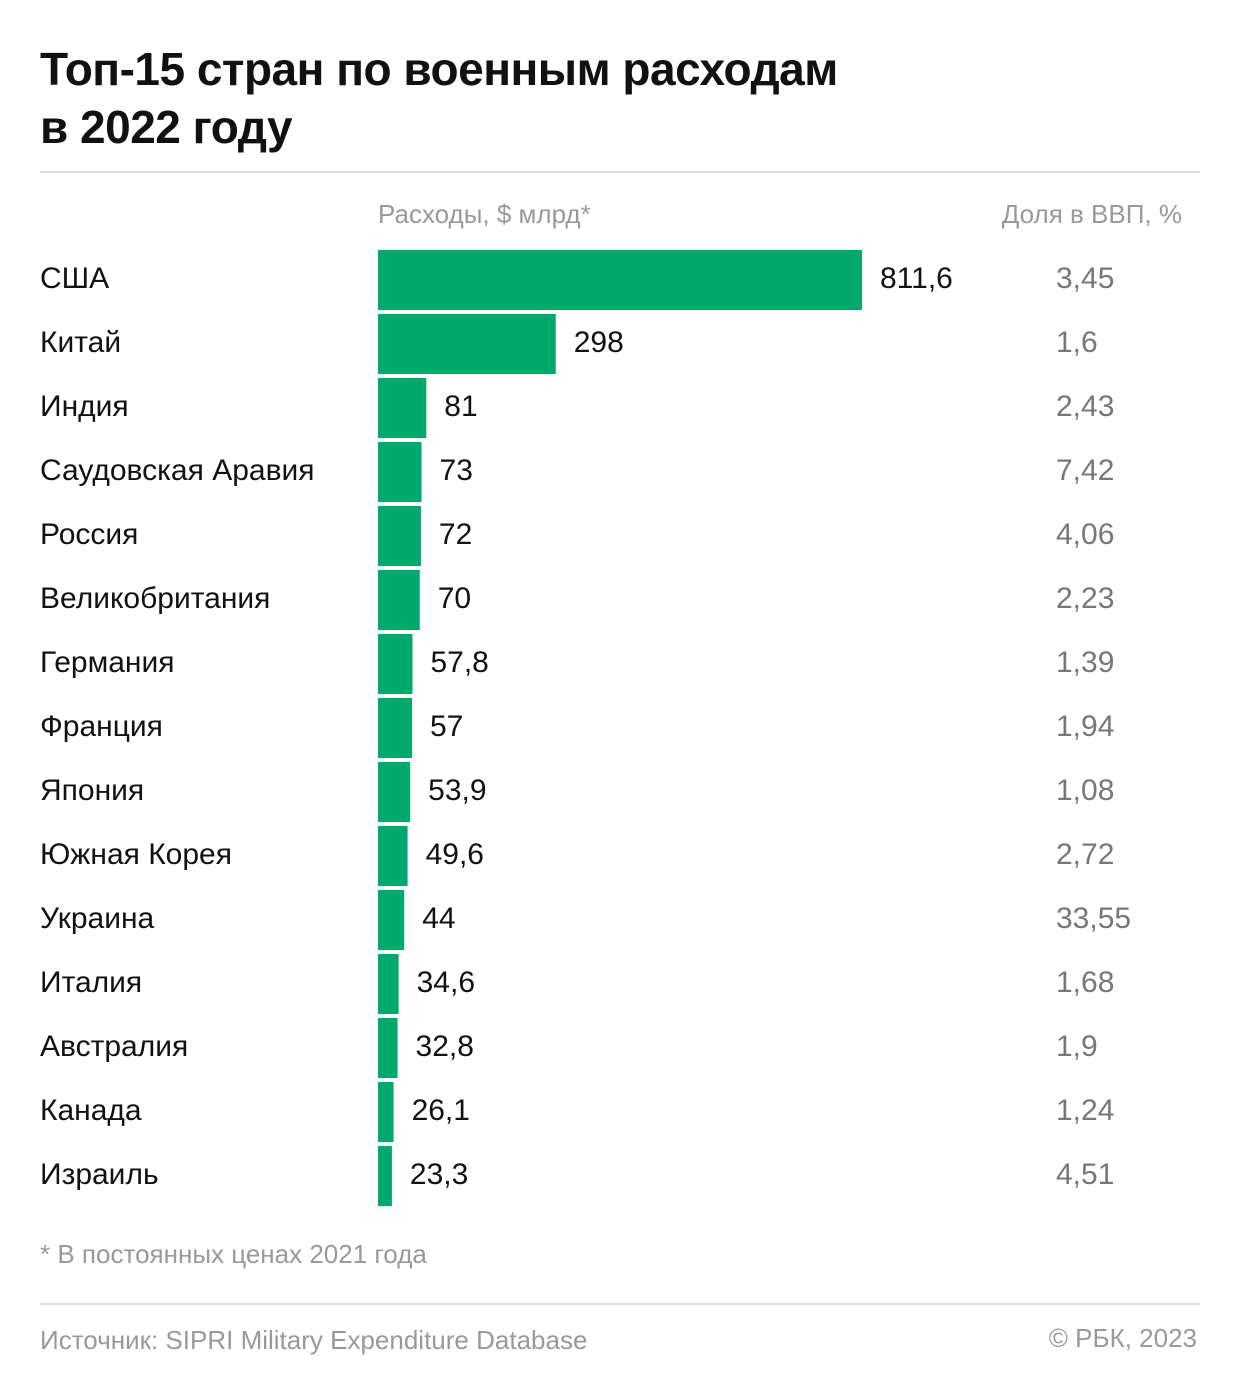 The image size is (1240, 1400). Describe the element at coordinates (455, 534) in the screenshot. I see `value-label: 72` at that location.